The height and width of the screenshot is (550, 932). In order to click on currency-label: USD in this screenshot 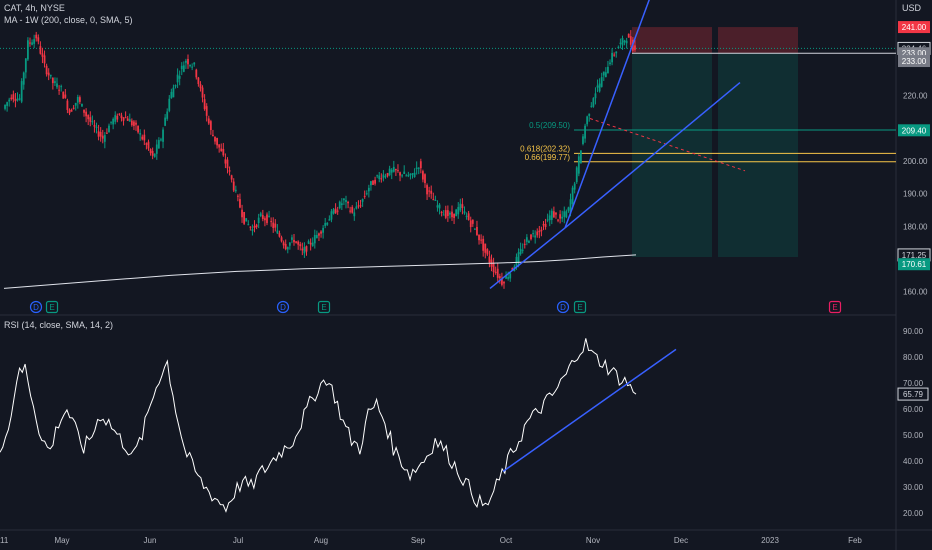, I will do `click(912, 8)`.